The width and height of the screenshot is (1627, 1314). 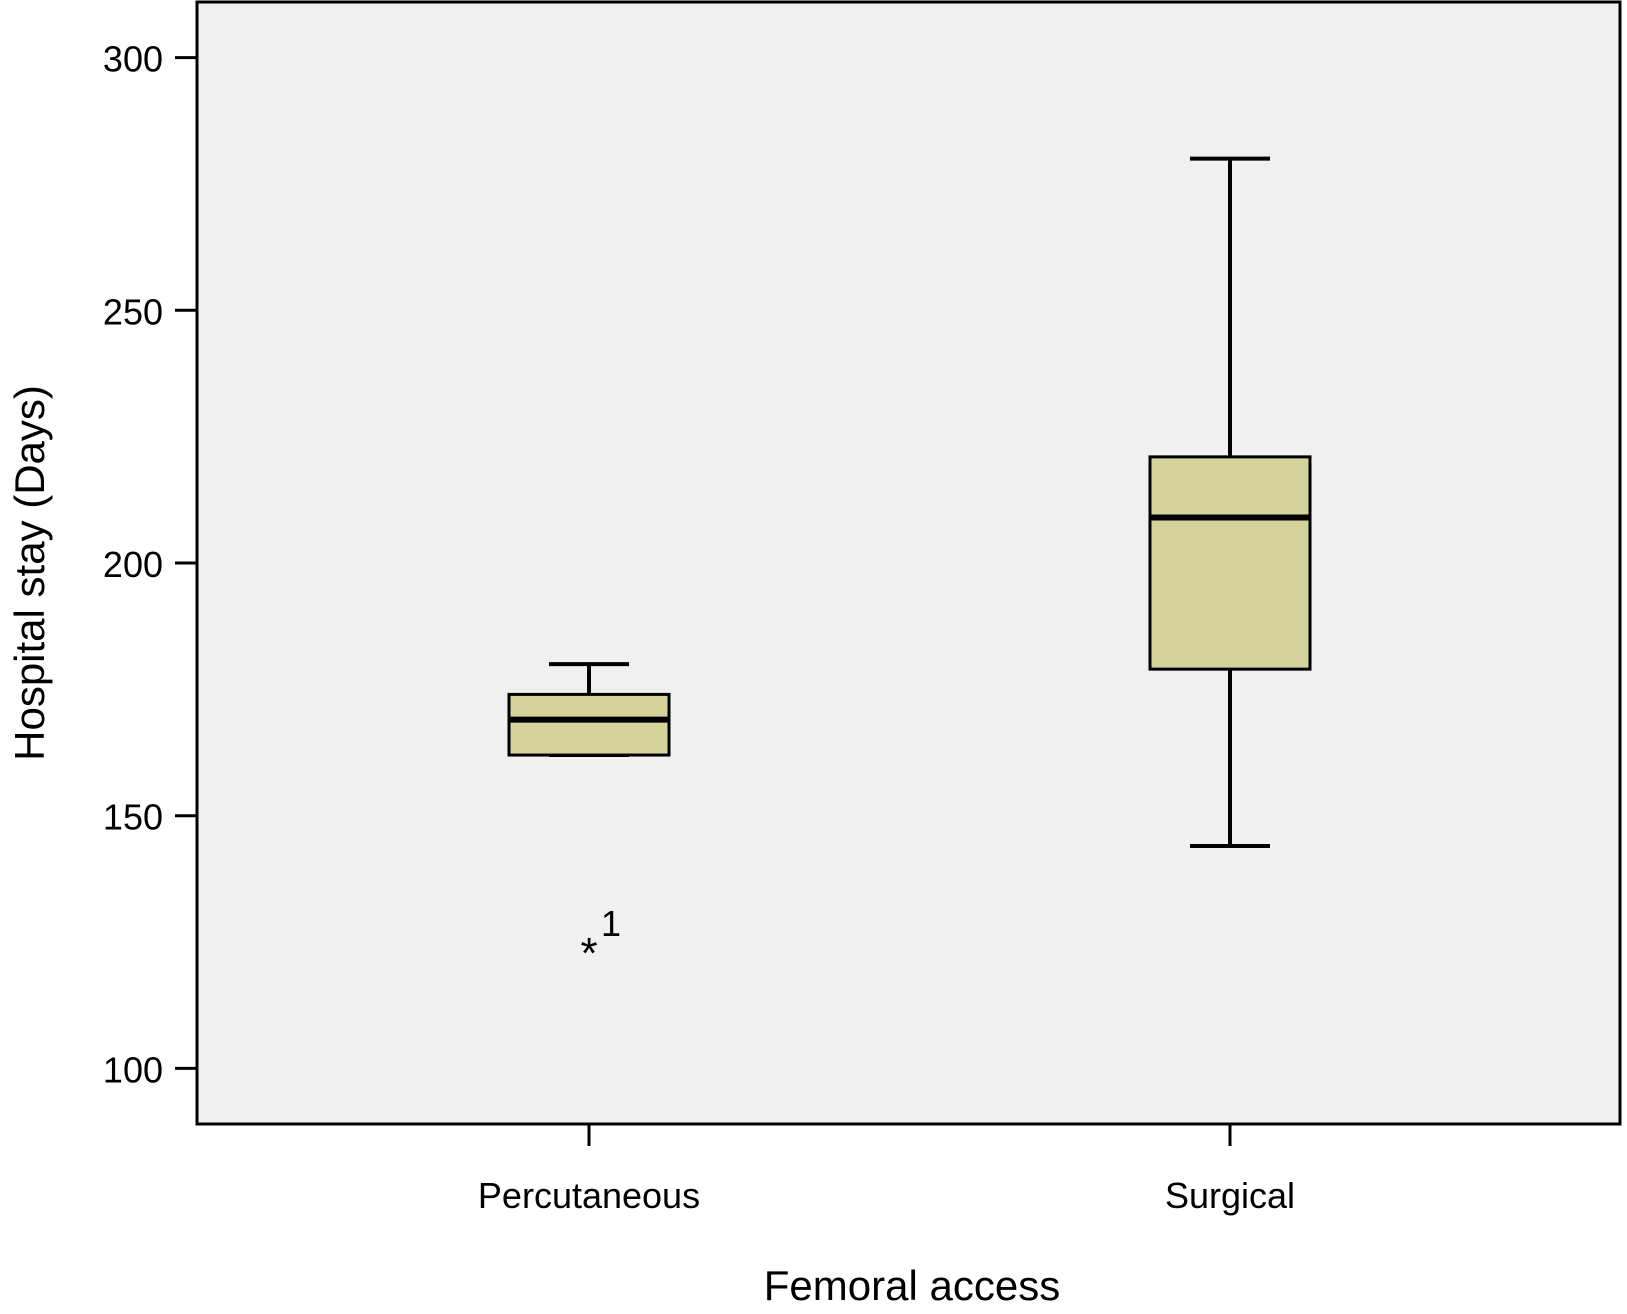 What do you see at coordinates (1230, 1195) in the screenshot?
I see `x-tick-label-surgical: Surgical` at bounding box center [1230, 1195].